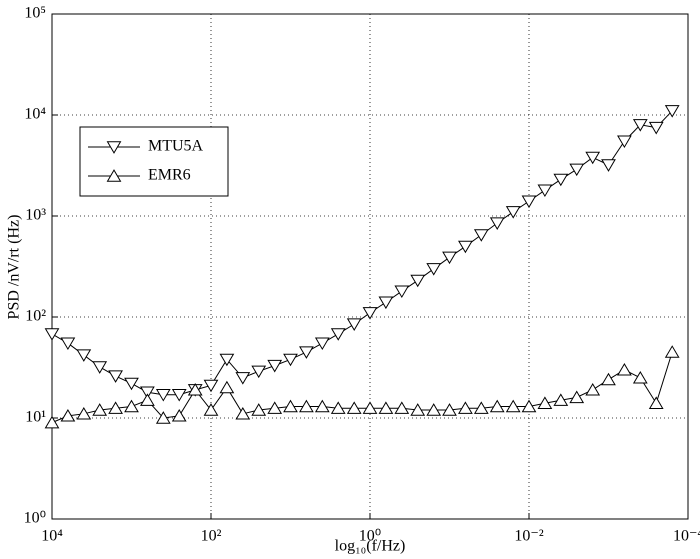  What do you see at coordinates (14, 267) in the screenshot?
I see `y-axis-label: PSD /nV/rt (Hz)` at bounding box center [14, 267].